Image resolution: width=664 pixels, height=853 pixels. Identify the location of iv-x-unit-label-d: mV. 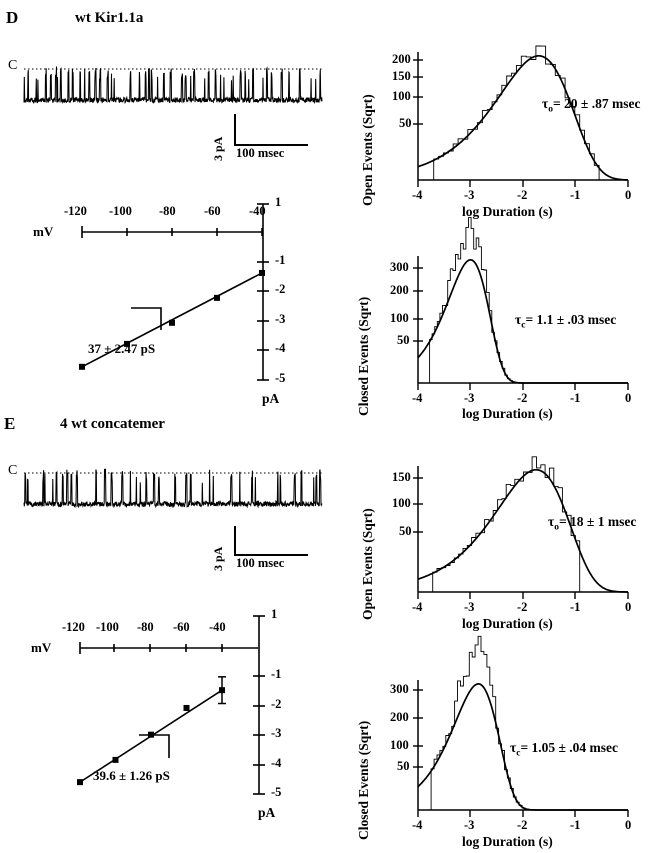
(43, 231).